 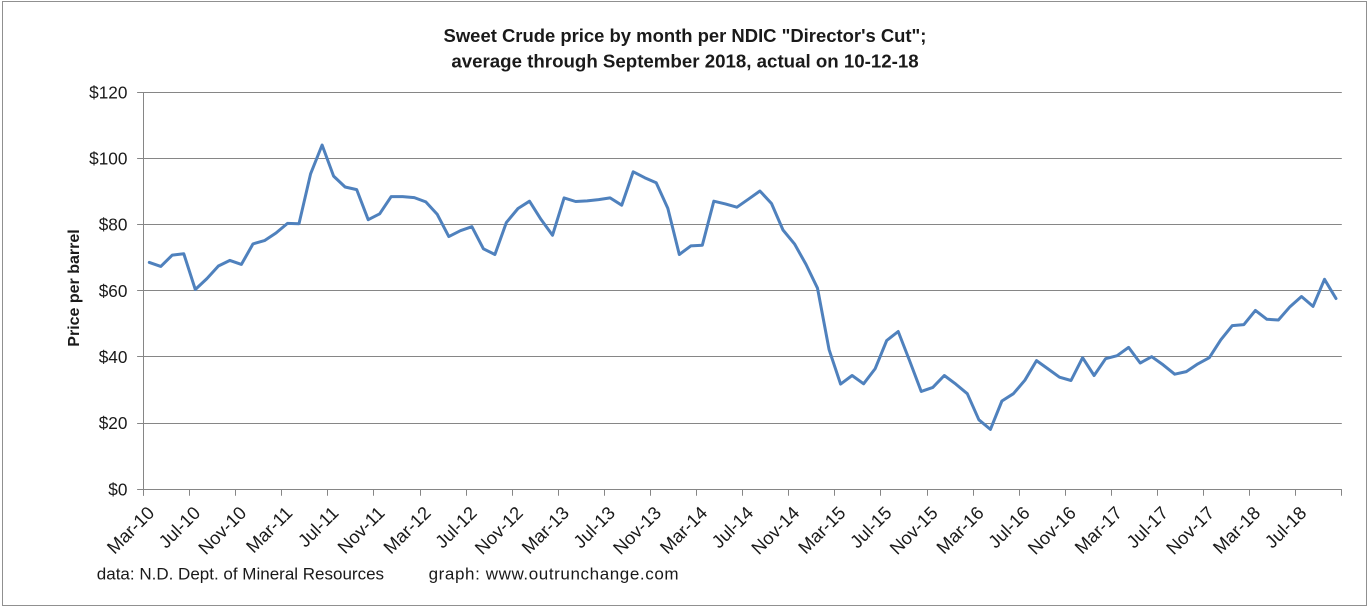 What do you see at coordinates (554, 574) in the screenshot?
I see `svg-text: graph: www.outrunchange.com` at bounding box center [554, 574].